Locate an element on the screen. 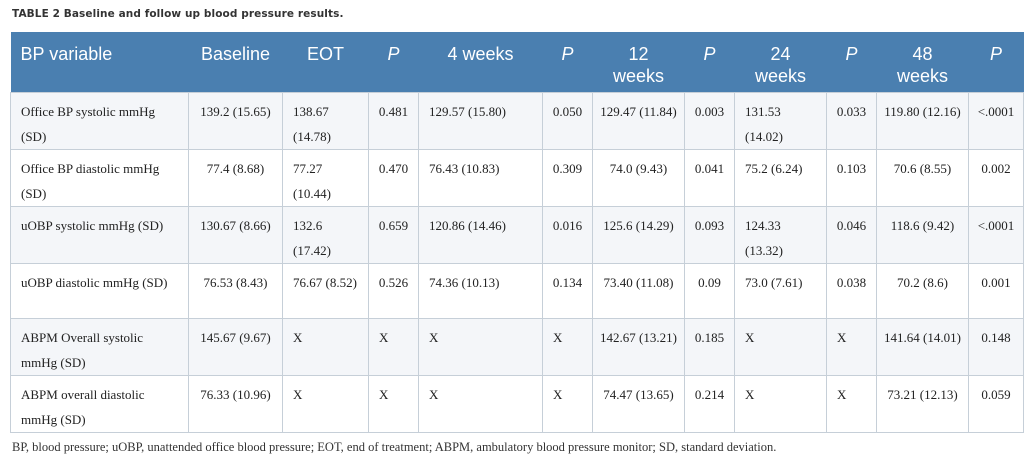 The width and height of the screenshot is (1033, 467). cell: 119.80 (12.16) is located at coordinates (922, 120).